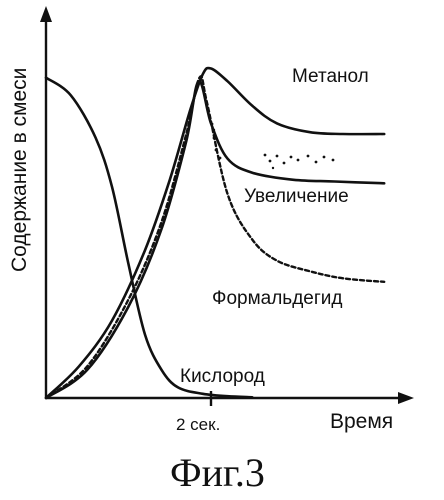  What do you see at coordinates (277, 298) in the screenshot?
I see `series-label-formaldehyde: Формальдегид` at bounding box center [277, 298].